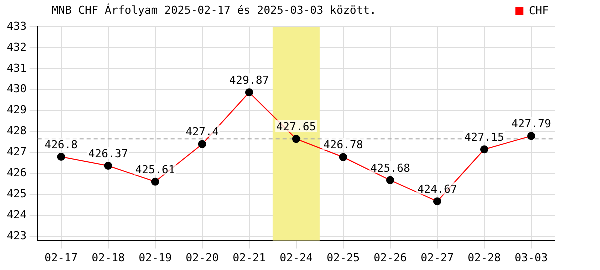 The image size is (600, 270). Describe the element at coordinates (391, 257) in the screenshot. I see `x-tick-label: 02-26` at that location.